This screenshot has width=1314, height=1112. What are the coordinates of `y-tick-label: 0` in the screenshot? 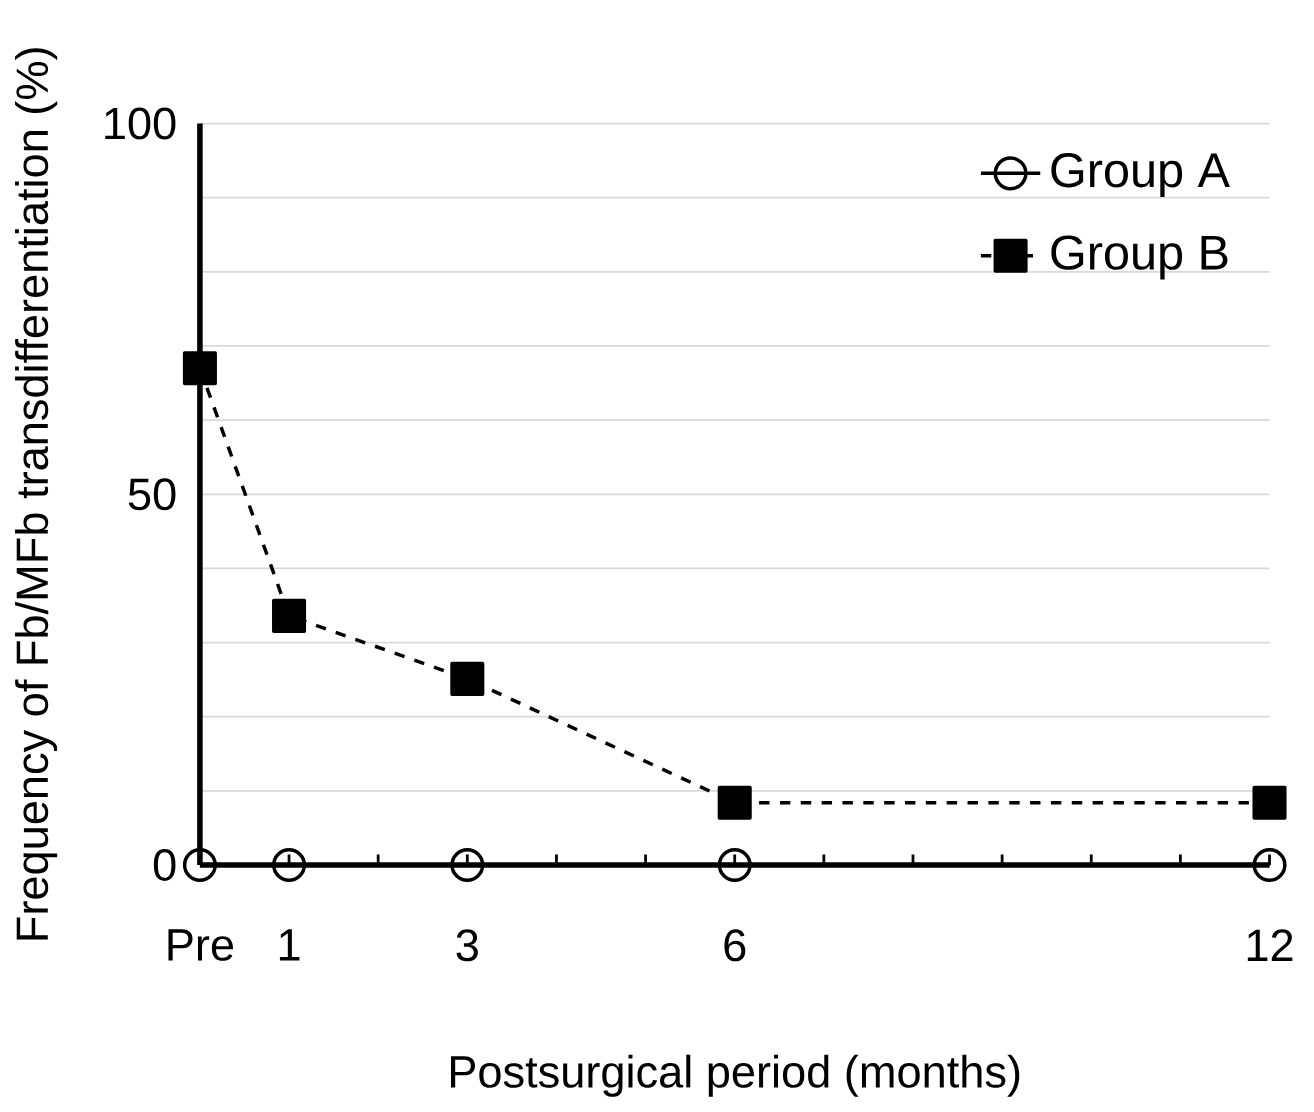 It's located at (164, 865).